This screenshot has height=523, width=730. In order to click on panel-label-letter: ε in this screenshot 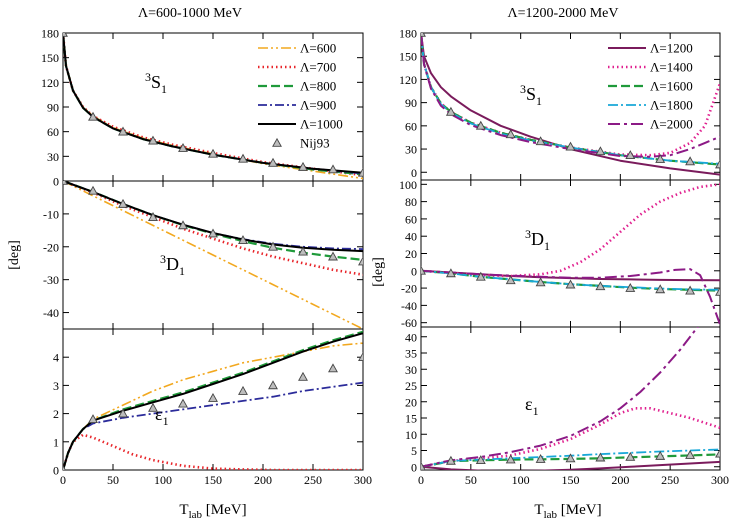, I will do `click(159, 414)`.